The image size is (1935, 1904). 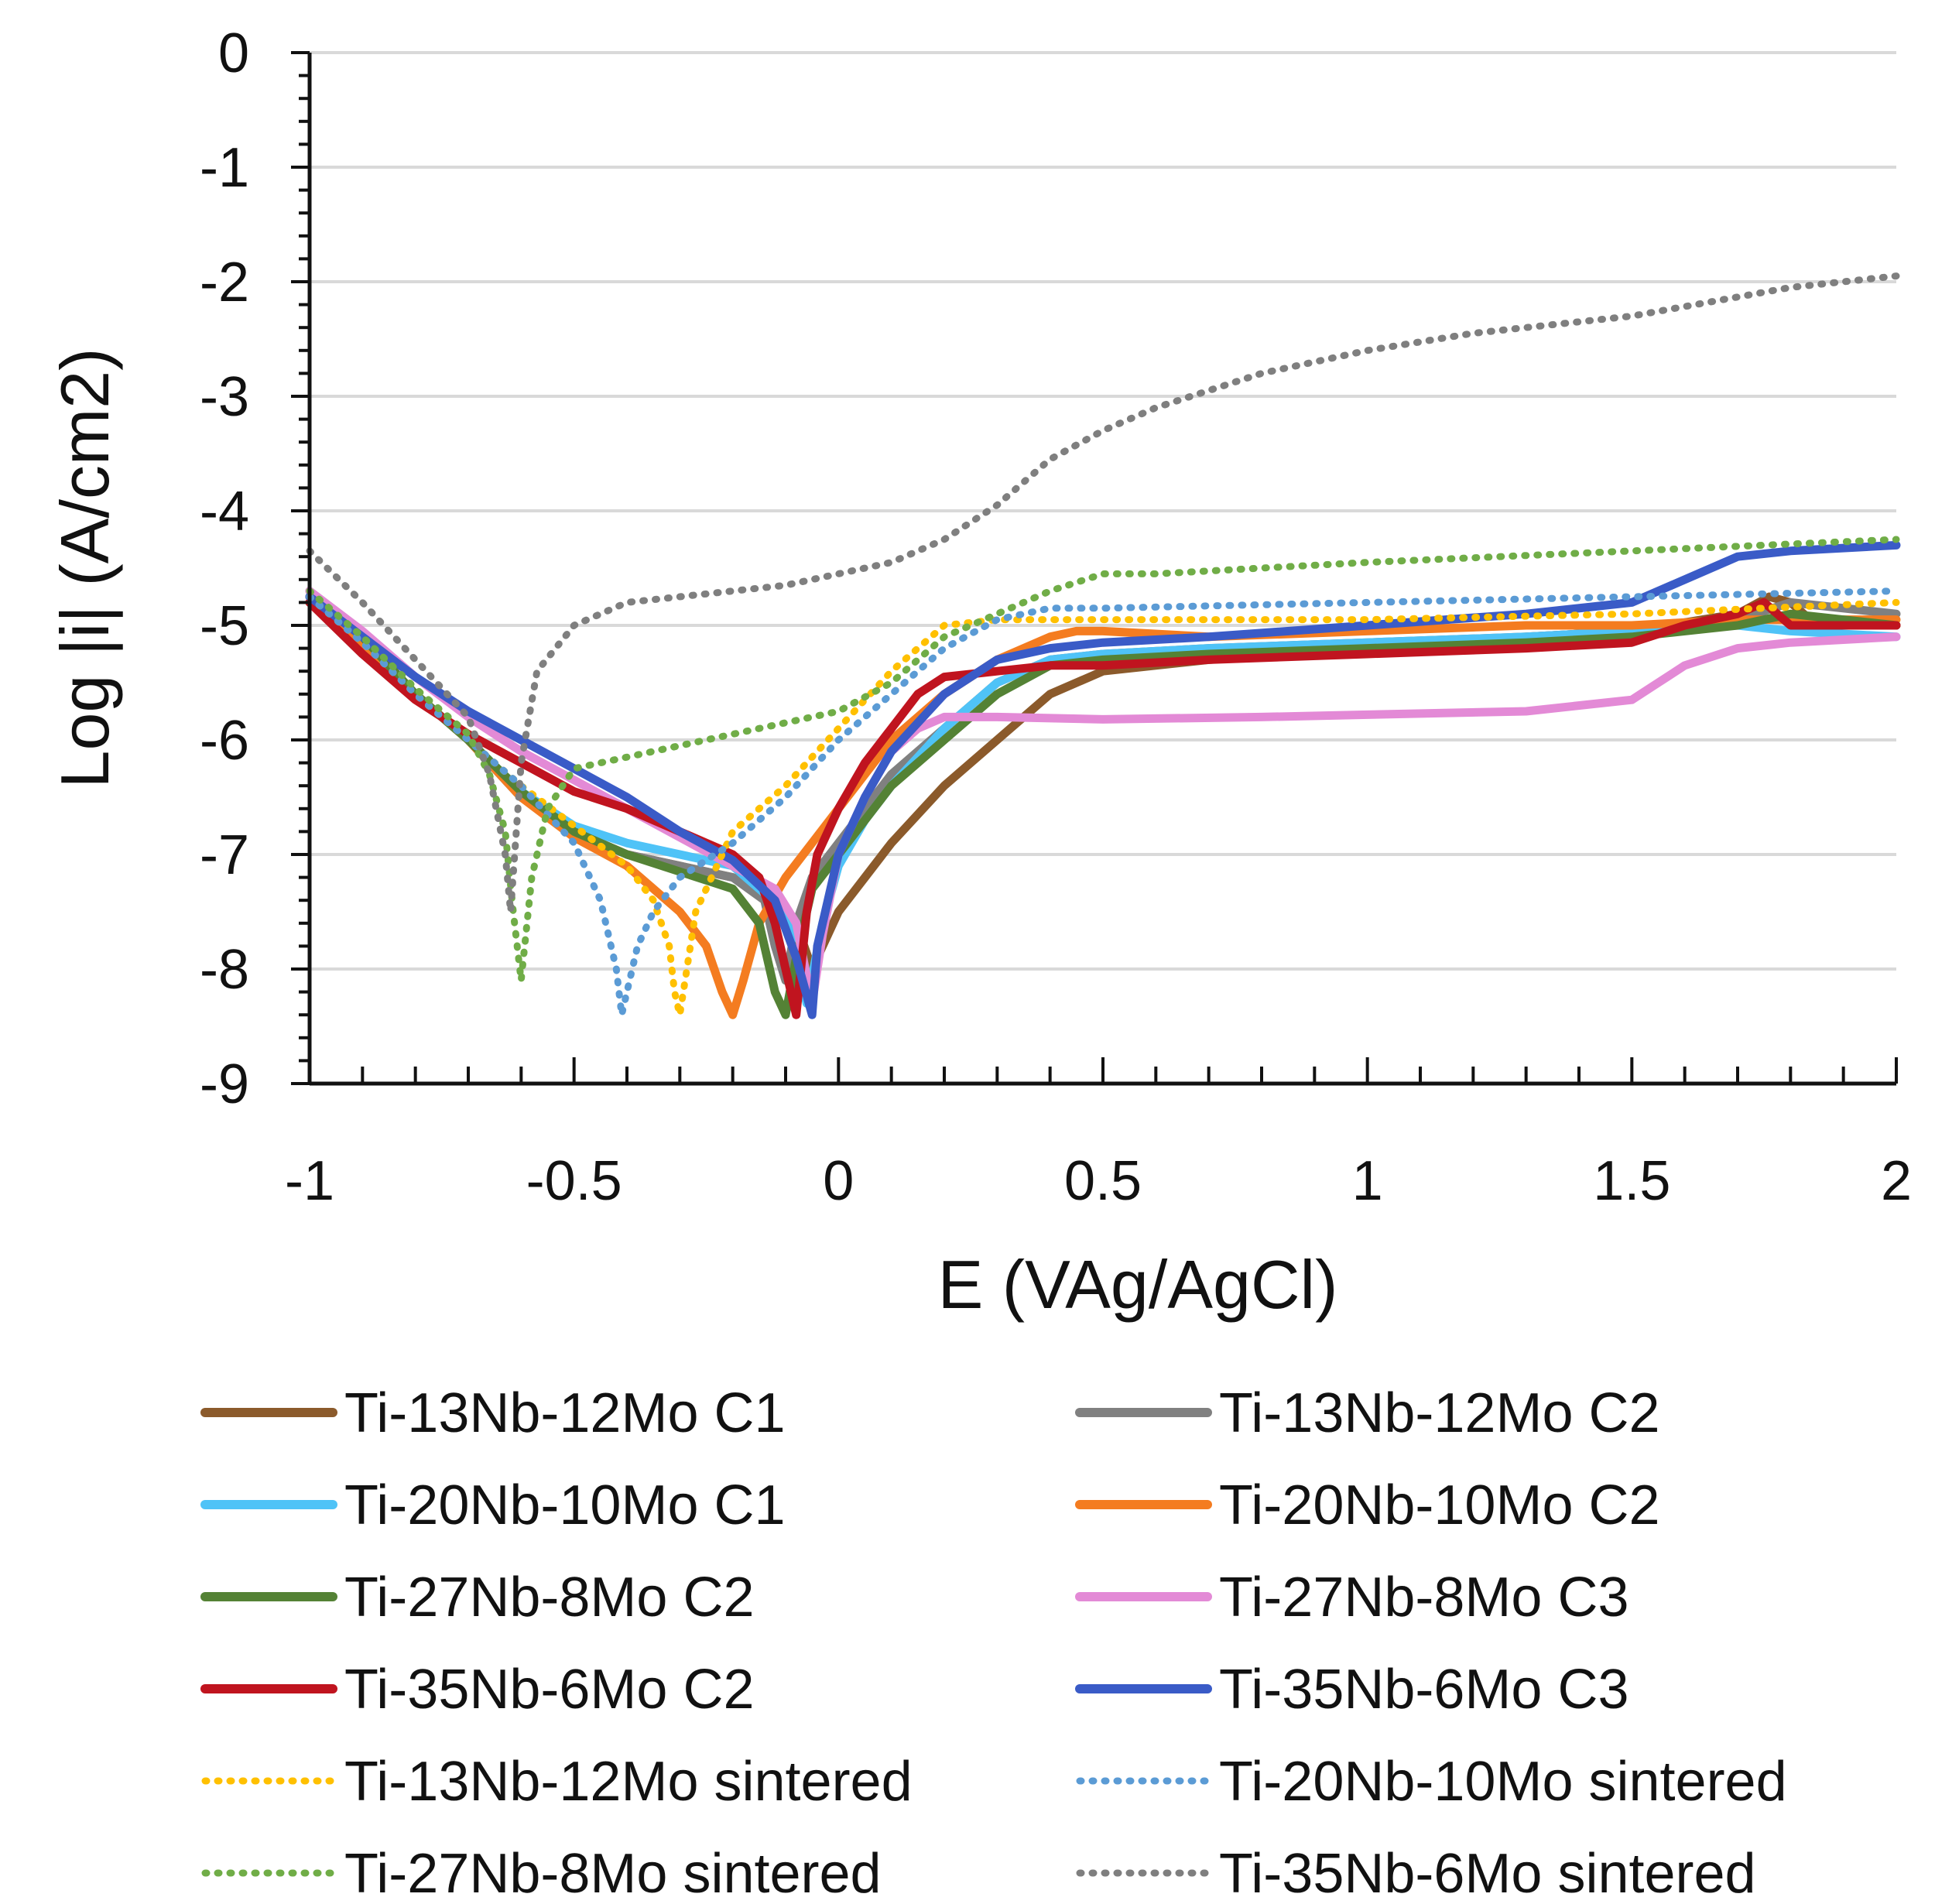 I want to click on legend-label: Ti-35Nb-6Mo C2, so click(x=549, y=1690).